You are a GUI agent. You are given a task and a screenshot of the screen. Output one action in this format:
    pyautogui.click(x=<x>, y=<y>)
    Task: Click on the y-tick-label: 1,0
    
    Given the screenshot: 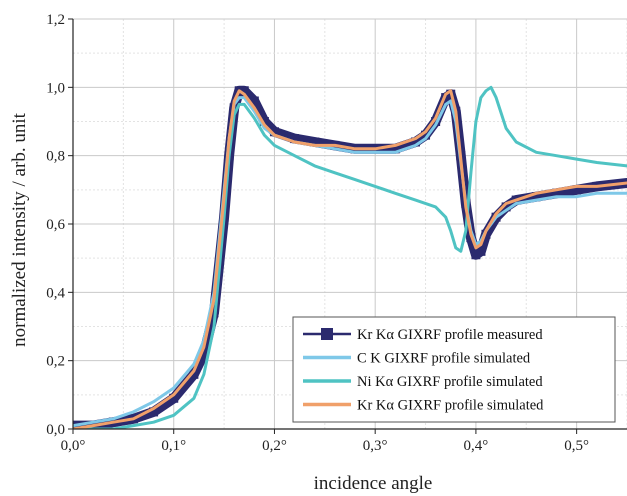 What is the action you would take?
    pyautogui.click(x=55, y=88)
    